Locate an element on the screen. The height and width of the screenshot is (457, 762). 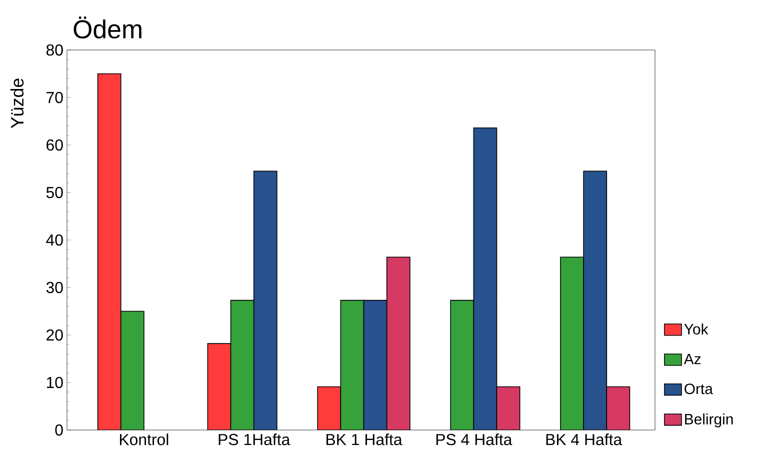
y-tick-label: 20 is located at coordinates (54, 335).